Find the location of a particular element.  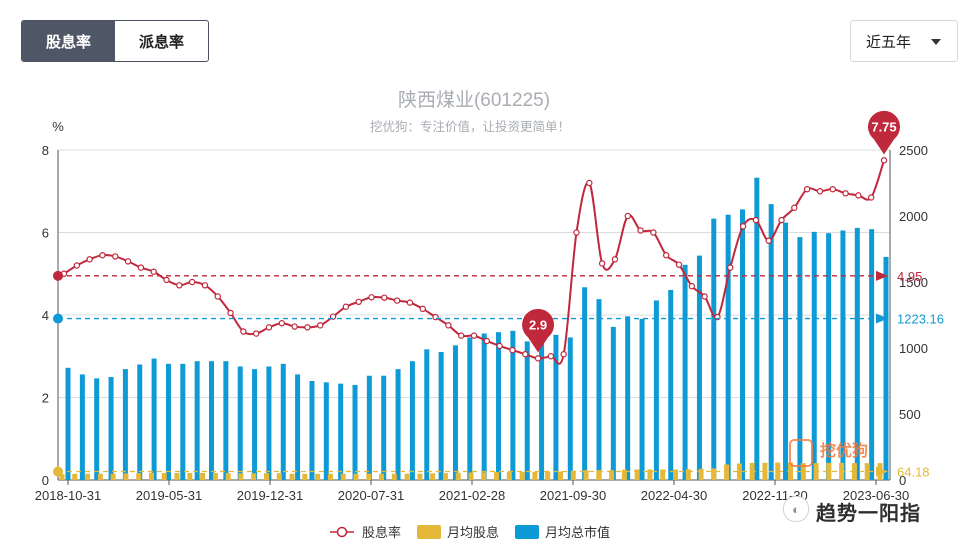

annotation-pin is located at coordinates (884, 132).